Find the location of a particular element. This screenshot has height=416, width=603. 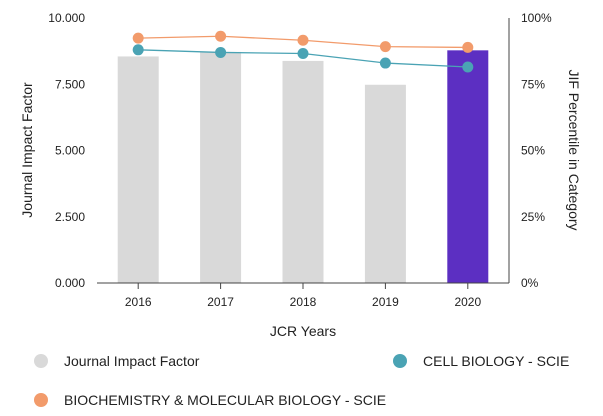

y-tick-label: 10.000 is located at coordinates (66, 18).